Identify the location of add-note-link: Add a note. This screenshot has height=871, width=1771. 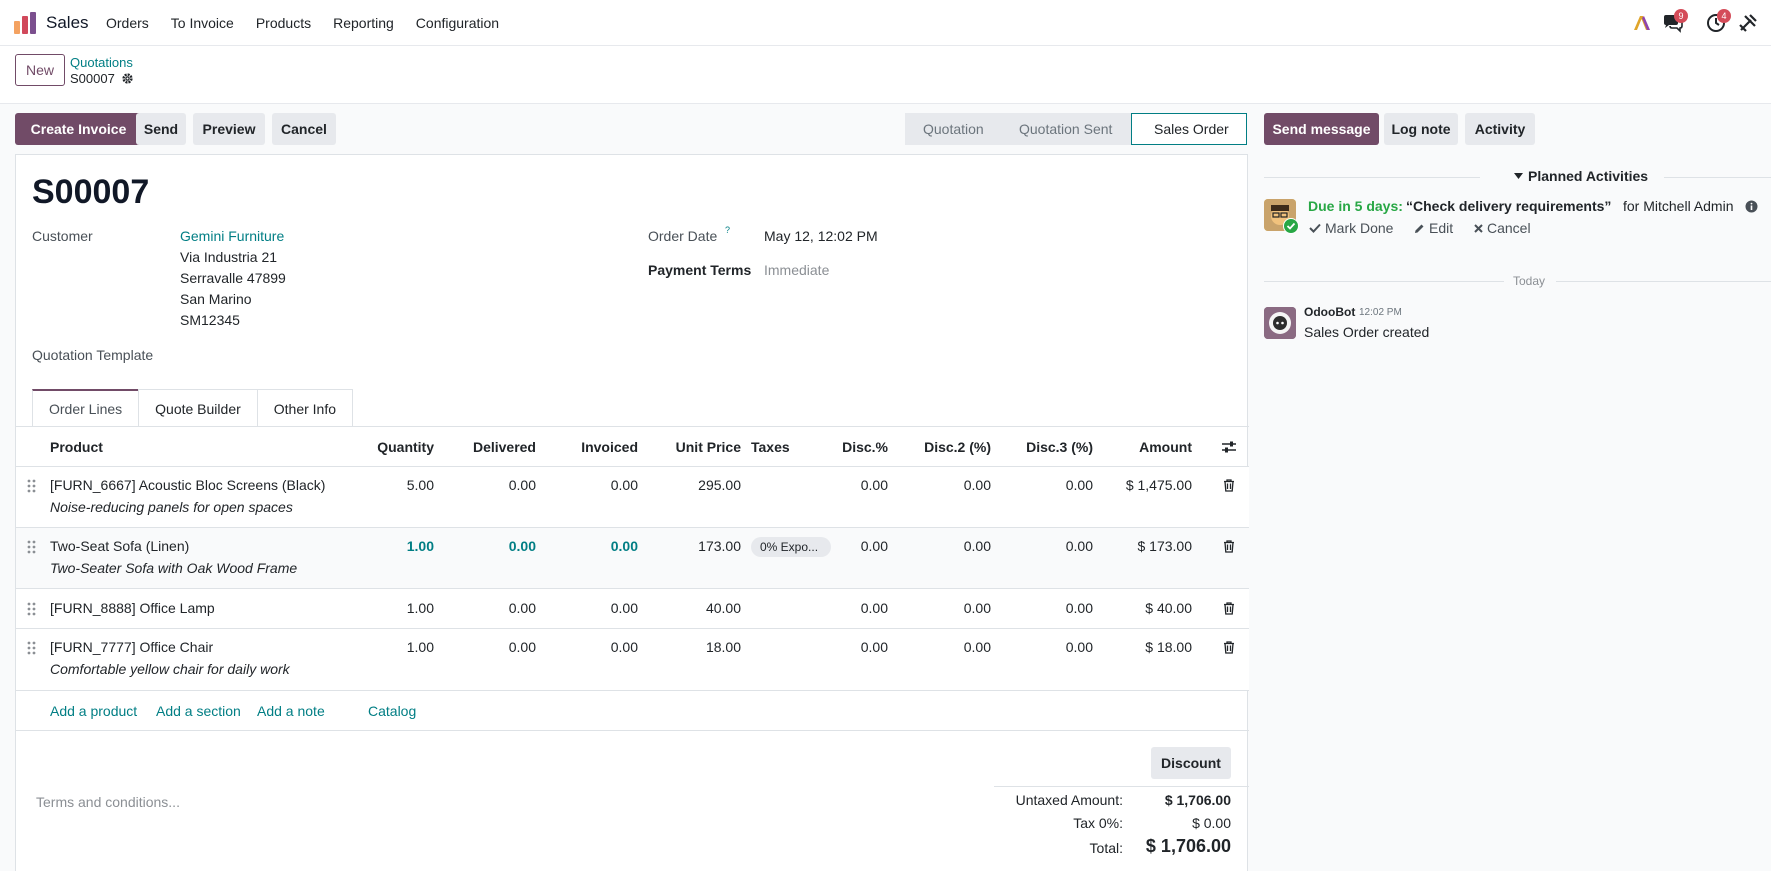
(291, 711).